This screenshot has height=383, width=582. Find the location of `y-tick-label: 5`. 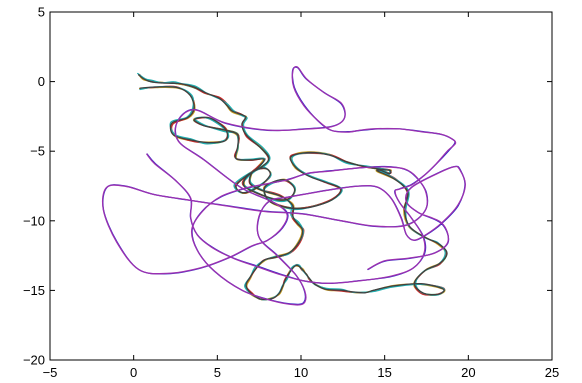

y-tick-label: 5 is located at coordinates (41, 12).